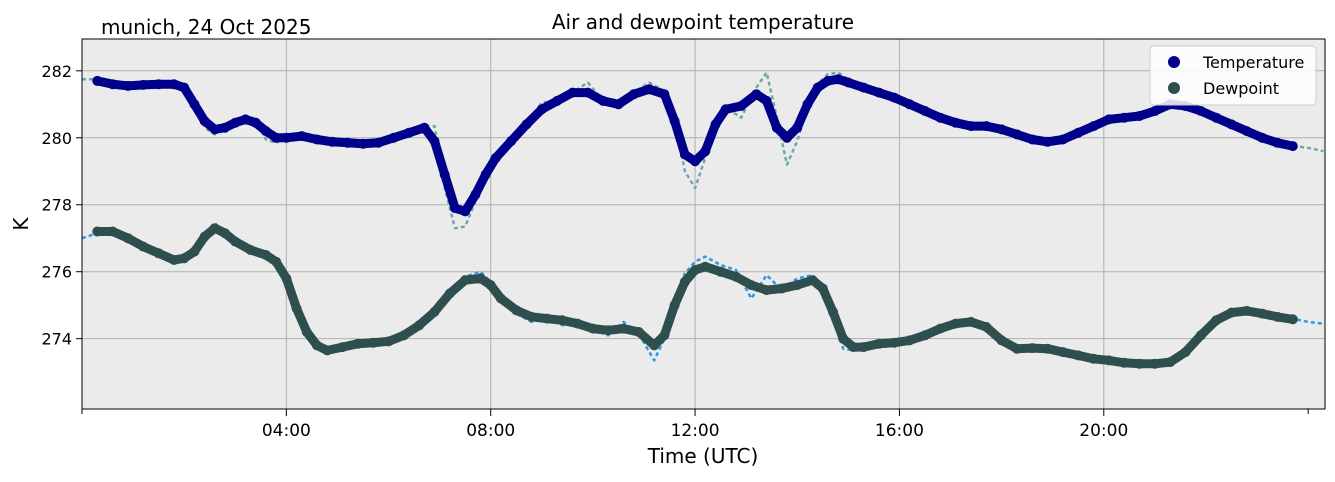 The height and width of the screenshot is (482, 1335). I want to click on legend-marker-dewpoint, so click(1174, 88).